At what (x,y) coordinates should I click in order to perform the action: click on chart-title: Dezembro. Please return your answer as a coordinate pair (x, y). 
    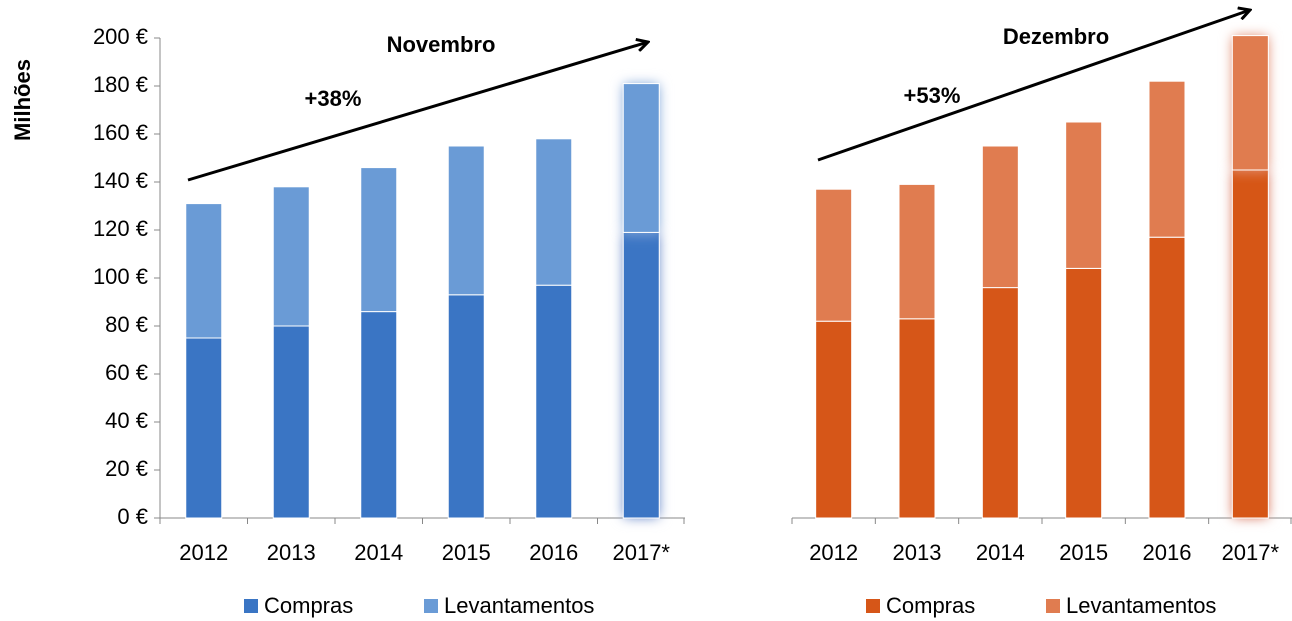
    Looking at the image, I should click on (1056, 36).